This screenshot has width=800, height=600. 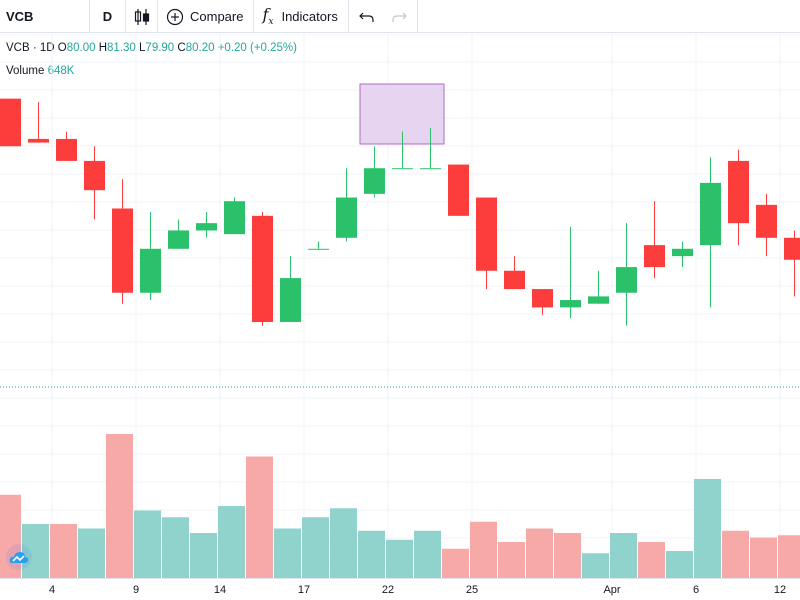 What do you see at coordinates (30, 48) in the screenshot?
I see `legend-symbol: VCB · 1D` at bounding box center [30, 48].